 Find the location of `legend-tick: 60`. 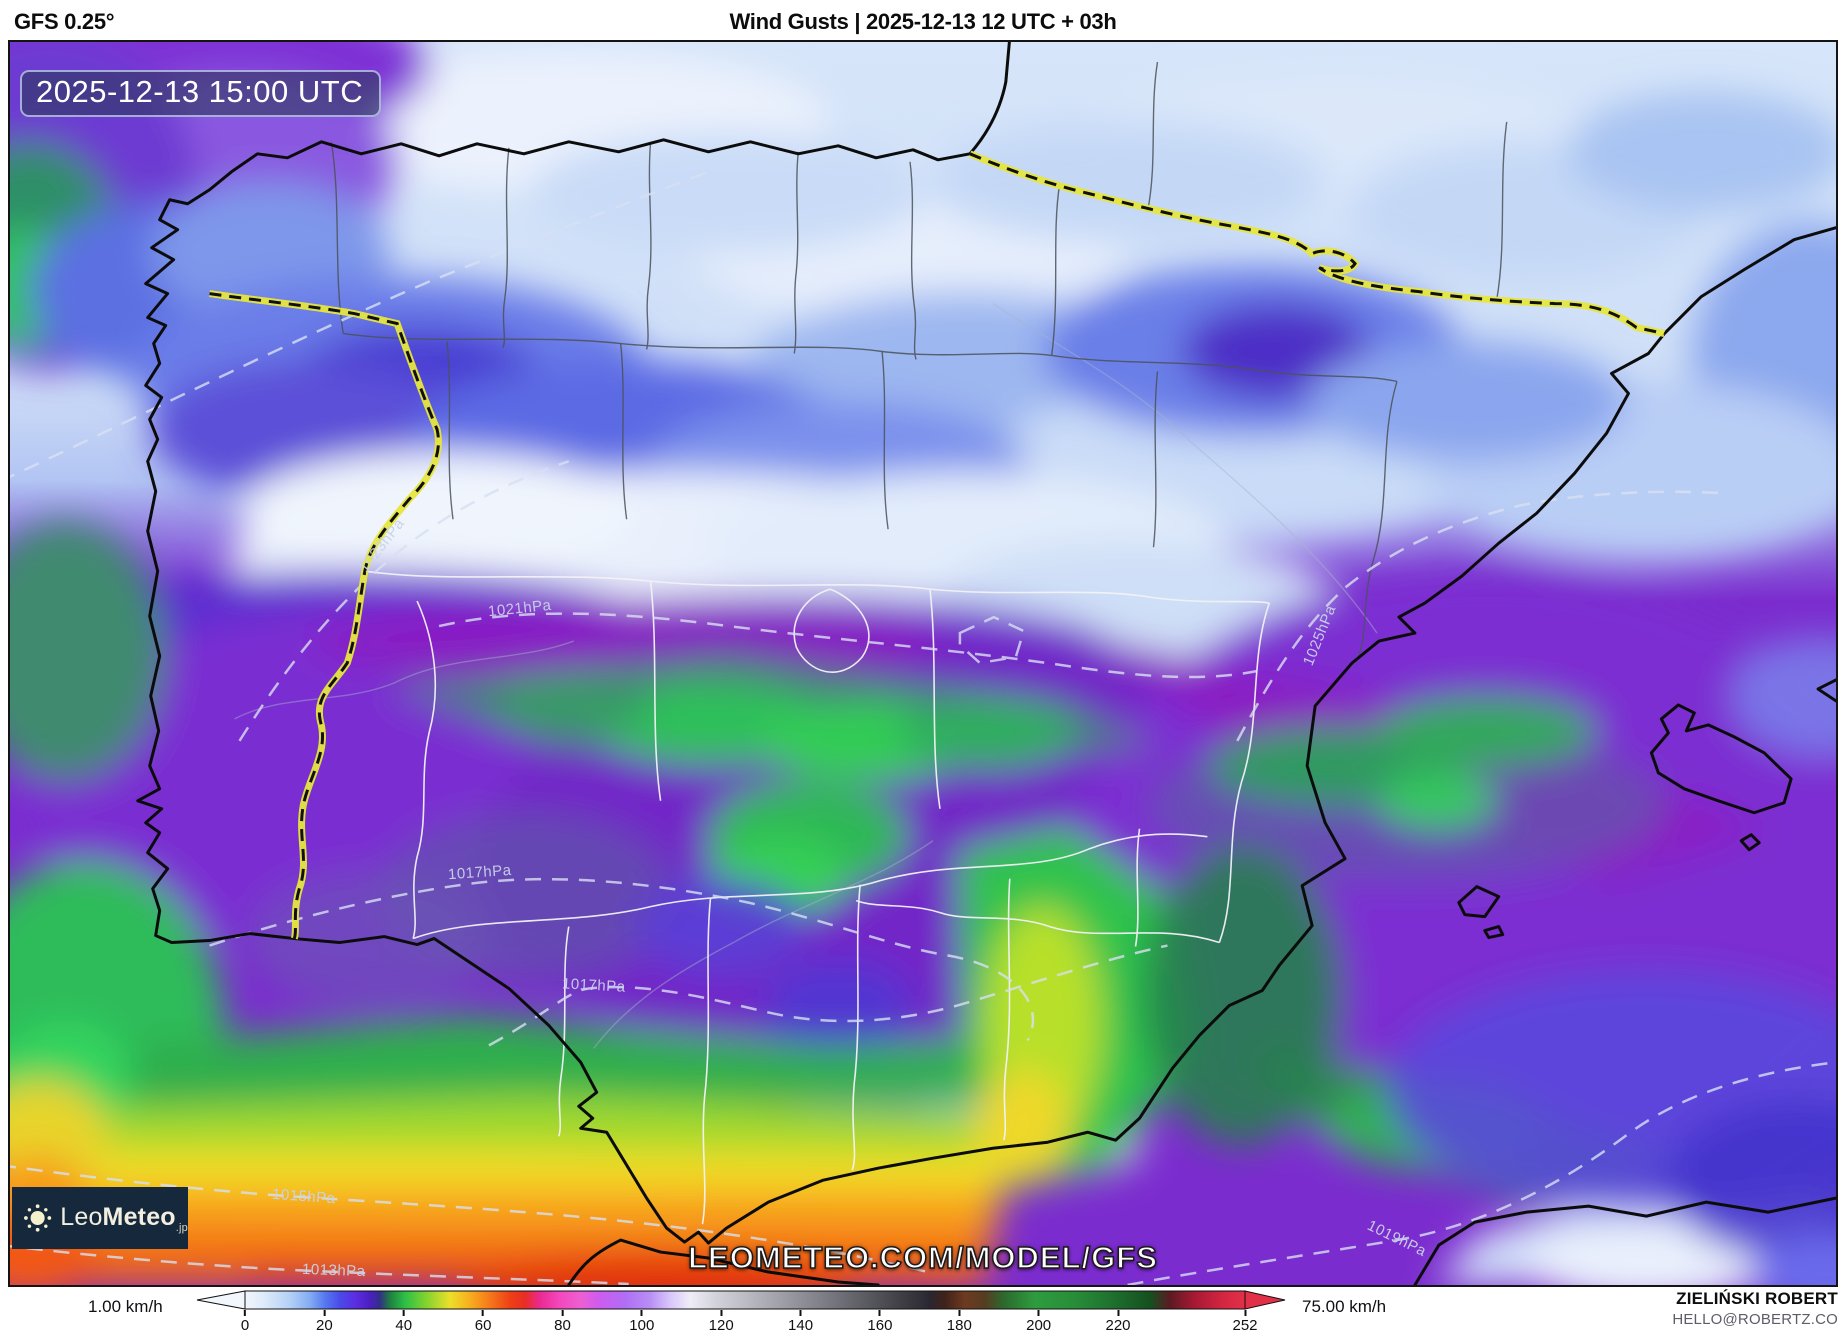

legend-tick: 60 is located at coordinates (483, 1322).